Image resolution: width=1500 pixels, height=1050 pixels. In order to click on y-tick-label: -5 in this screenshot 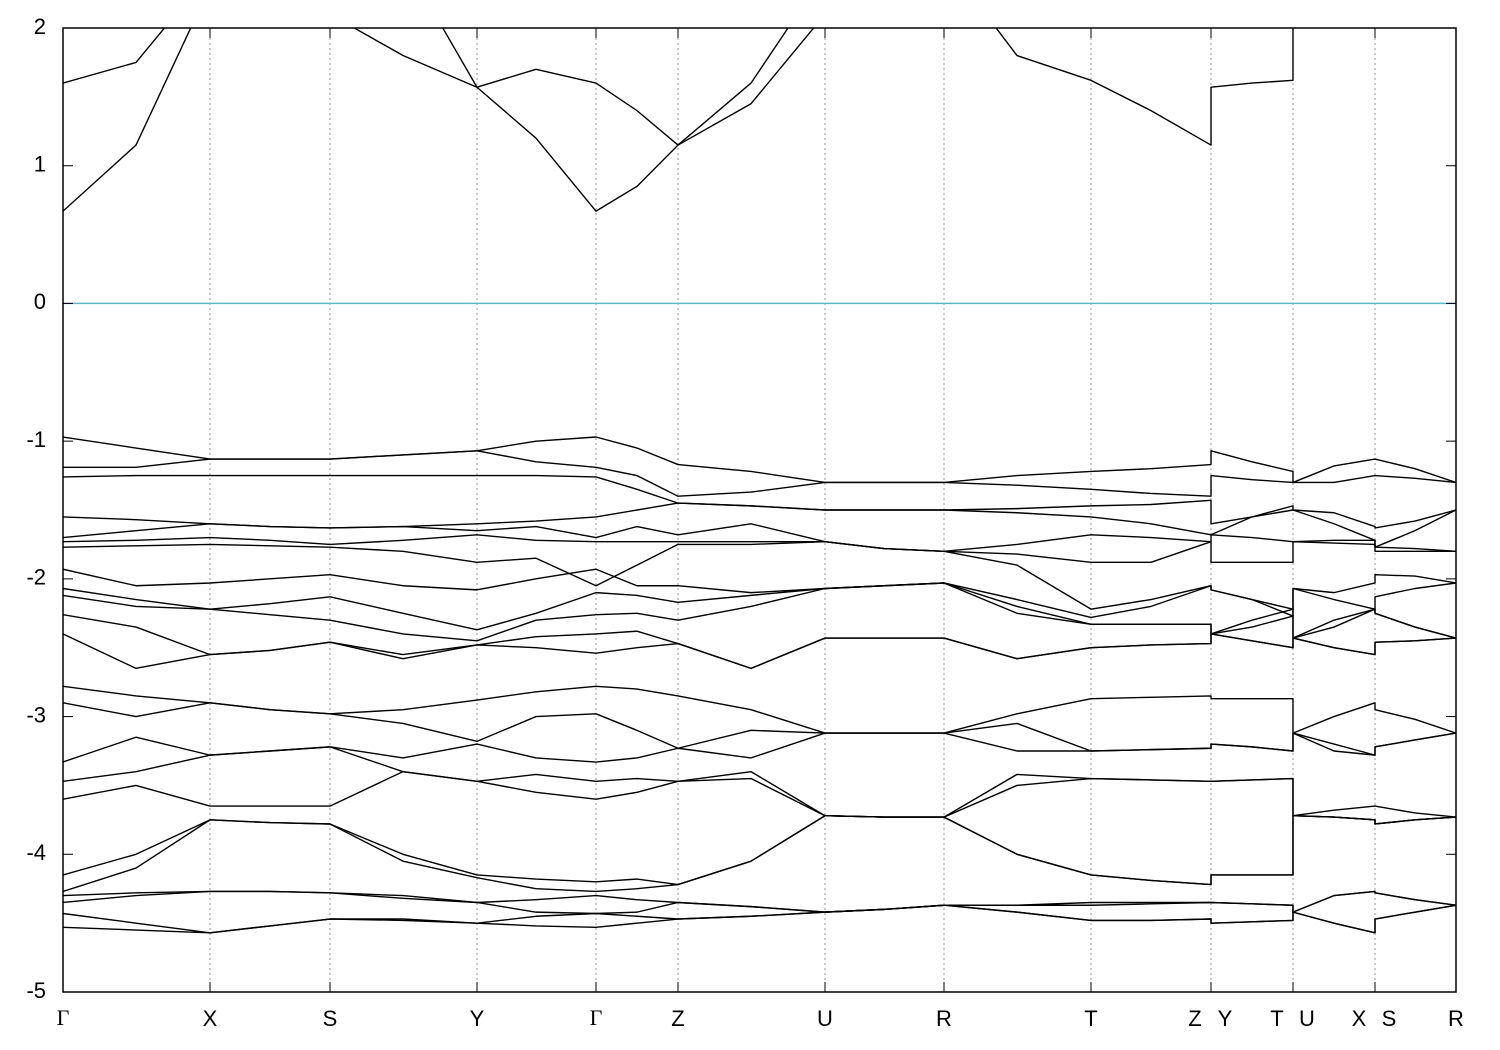, I will do `click(36, 990)`.